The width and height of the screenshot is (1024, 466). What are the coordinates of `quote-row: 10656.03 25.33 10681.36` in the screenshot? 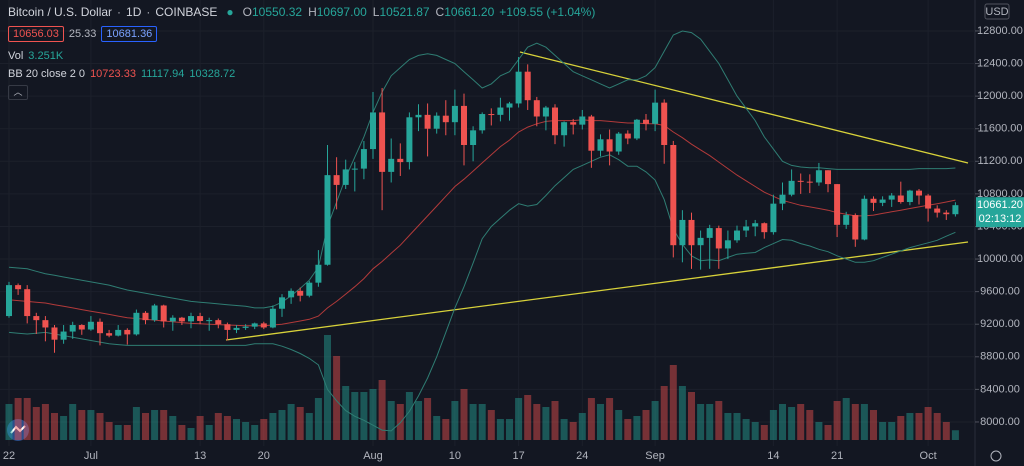 It's located at (83, 34).